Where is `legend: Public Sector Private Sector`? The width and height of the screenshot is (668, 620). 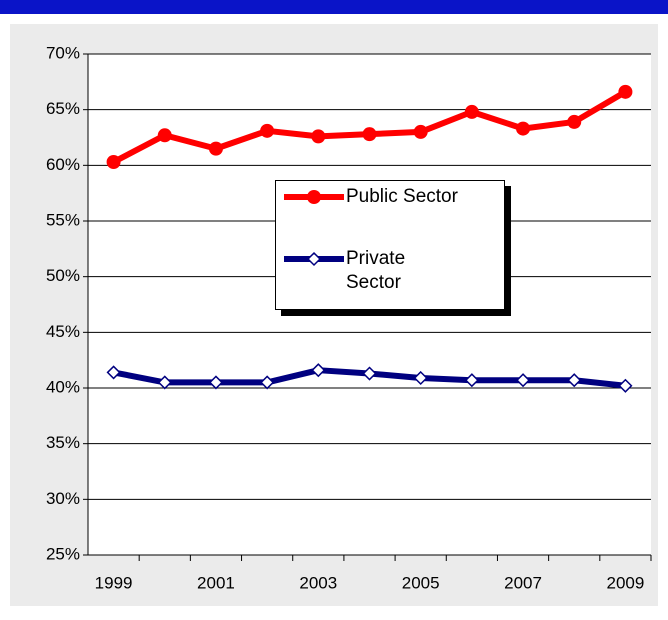
legend: Public Sector Private Sector is located at coordinates (390, 245).